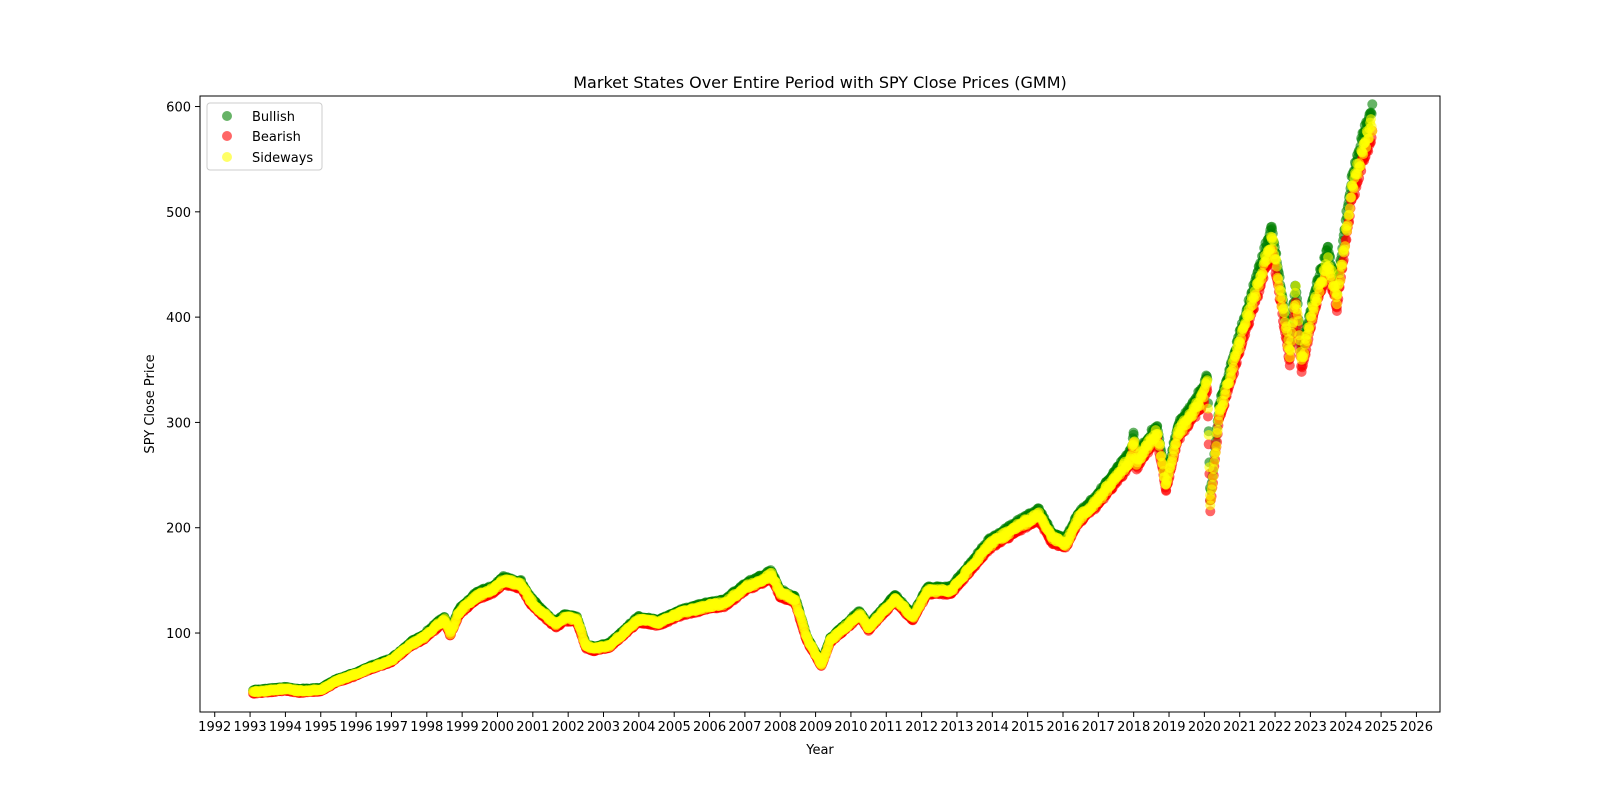  Describe the element at coordinates (1372, 104) in the screenshot. I see `point-bullish` at that location.